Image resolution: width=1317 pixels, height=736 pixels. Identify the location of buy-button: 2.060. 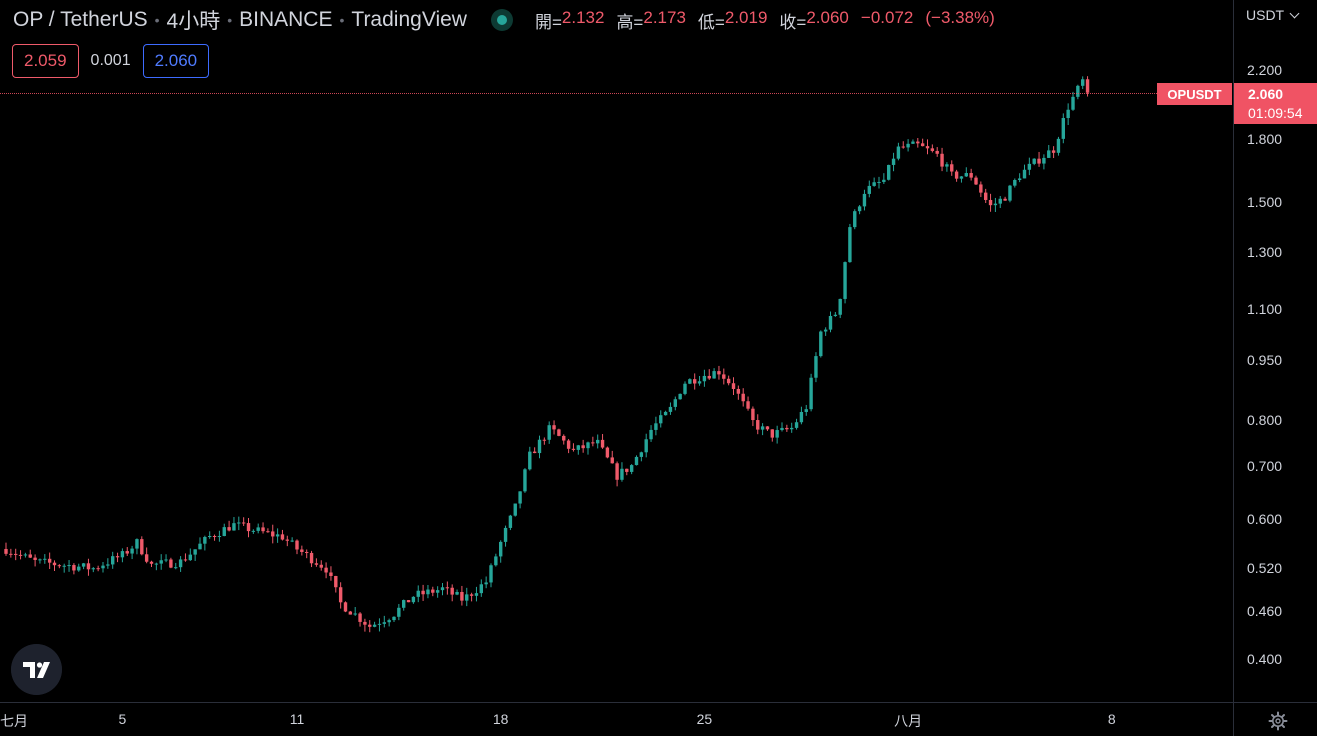
(176, 61).